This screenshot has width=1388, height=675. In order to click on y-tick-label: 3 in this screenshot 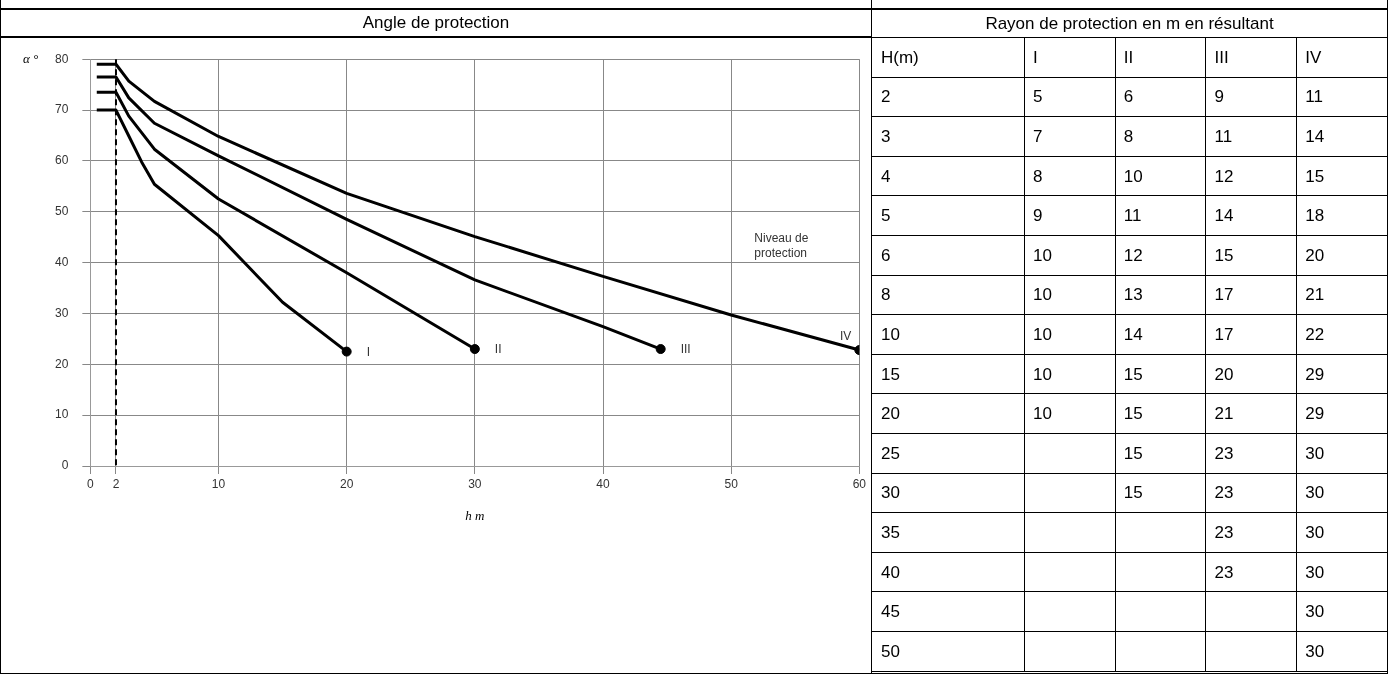, I will do `click(886, 137)`.